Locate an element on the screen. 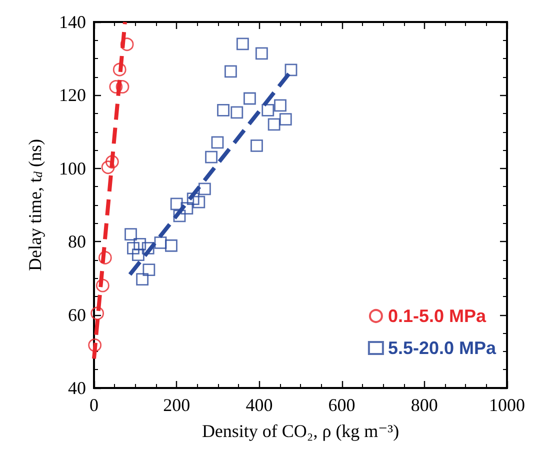 The image size is (536, 472). y-tick-label: 120 is located at coordinates (72, 95).